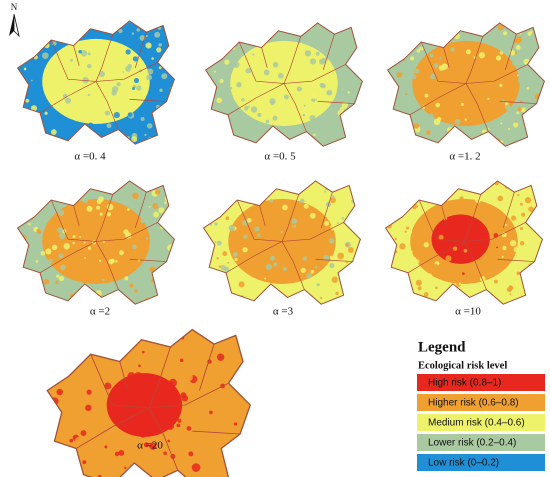 The image size is (550, 477). Describe the element at coordinates (11, 25) in the screenshot. I see `north-arrow-left` at that location.